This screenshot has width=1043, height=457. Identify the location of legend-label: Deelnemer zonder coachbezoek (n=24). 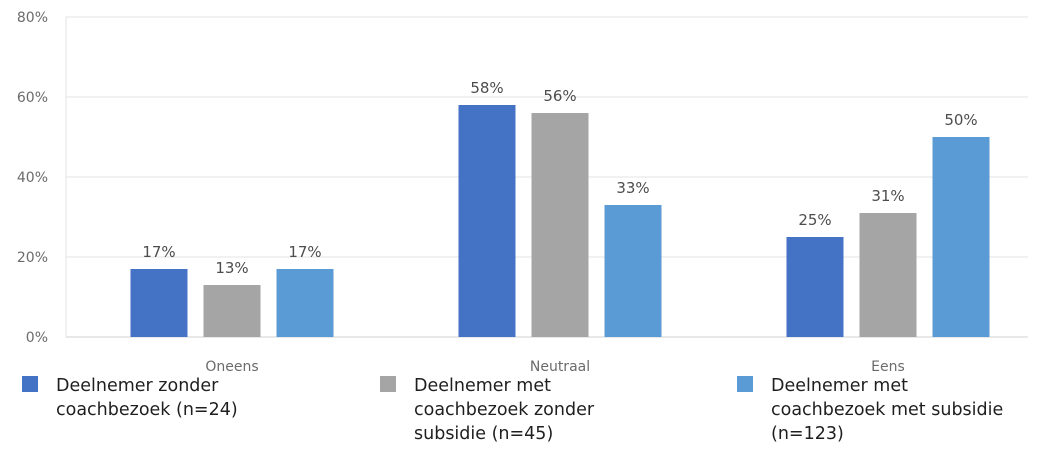
(147, 398).